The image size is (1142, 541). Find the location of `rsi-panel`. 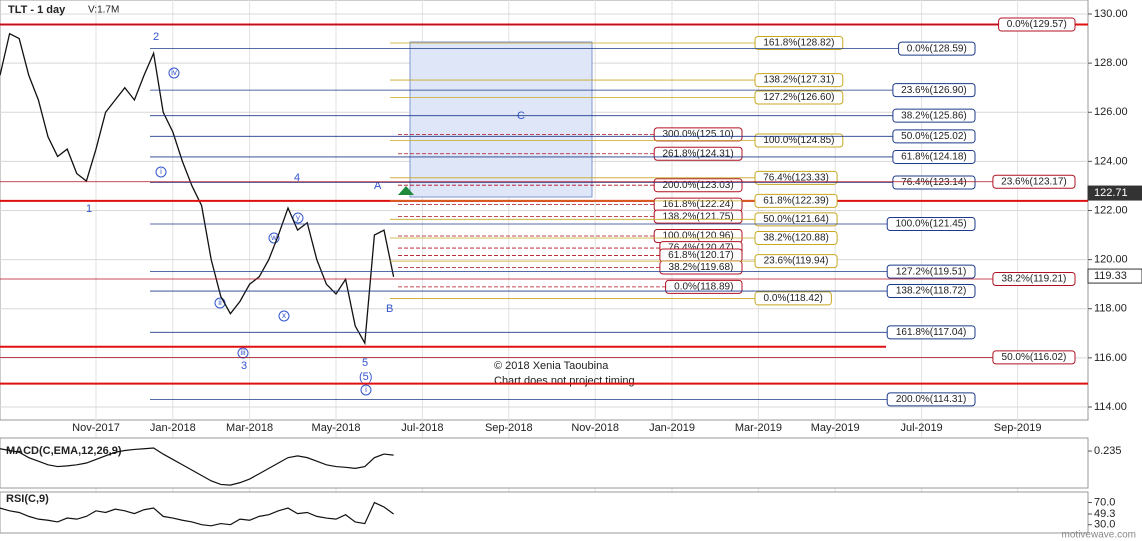

rsi-panel is located at coordinates (544, 512).